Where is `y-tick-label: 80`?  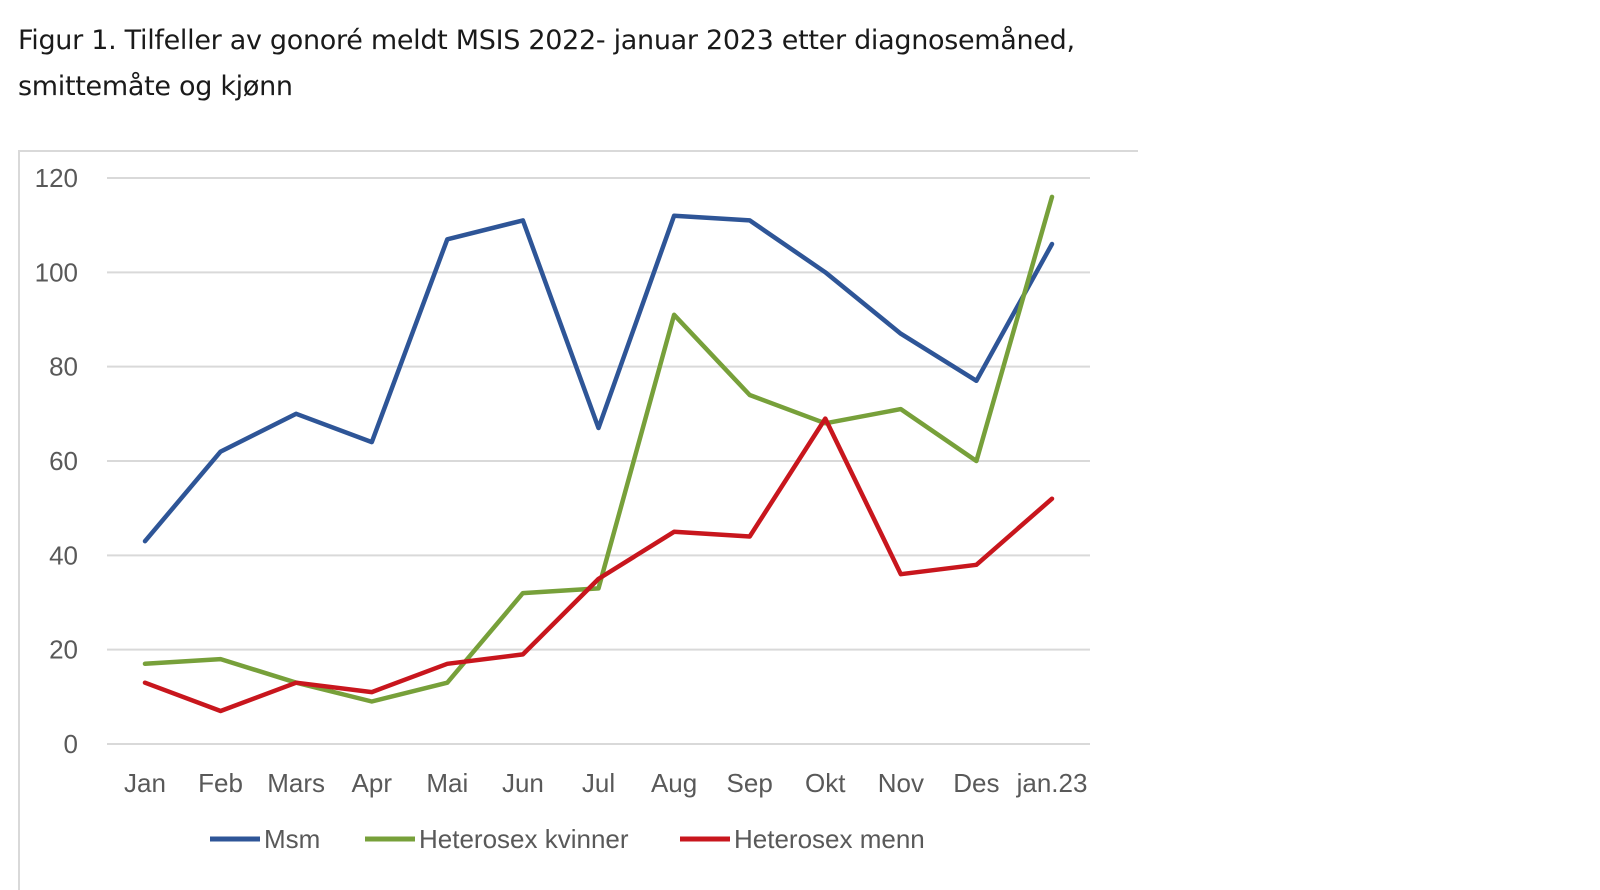
y-tick-label: 80 is located at coordinates (63, 367).